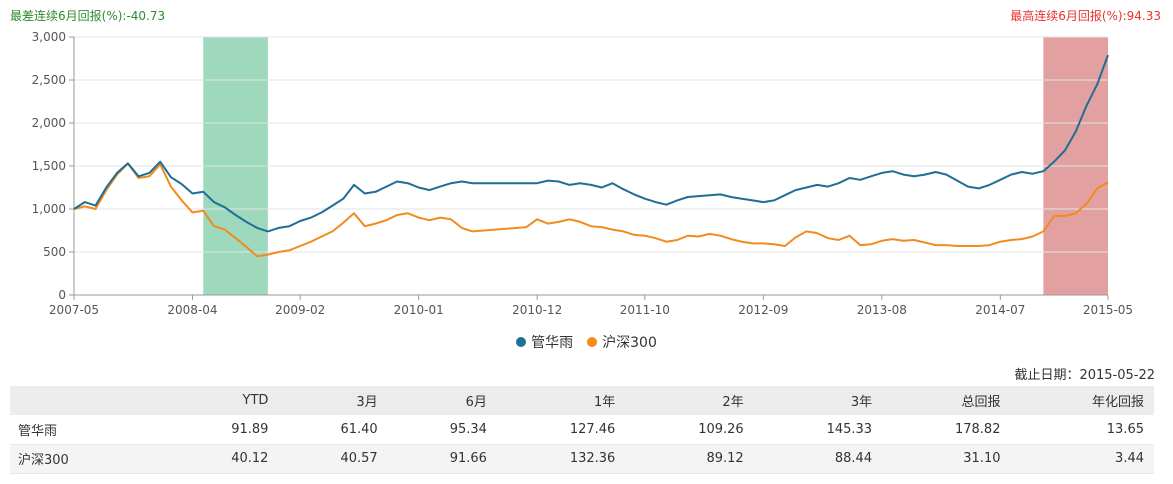 This screenshot has width=1173, height=484. I want to click on x-tick-label: 2014-07, so click(1000, 310).